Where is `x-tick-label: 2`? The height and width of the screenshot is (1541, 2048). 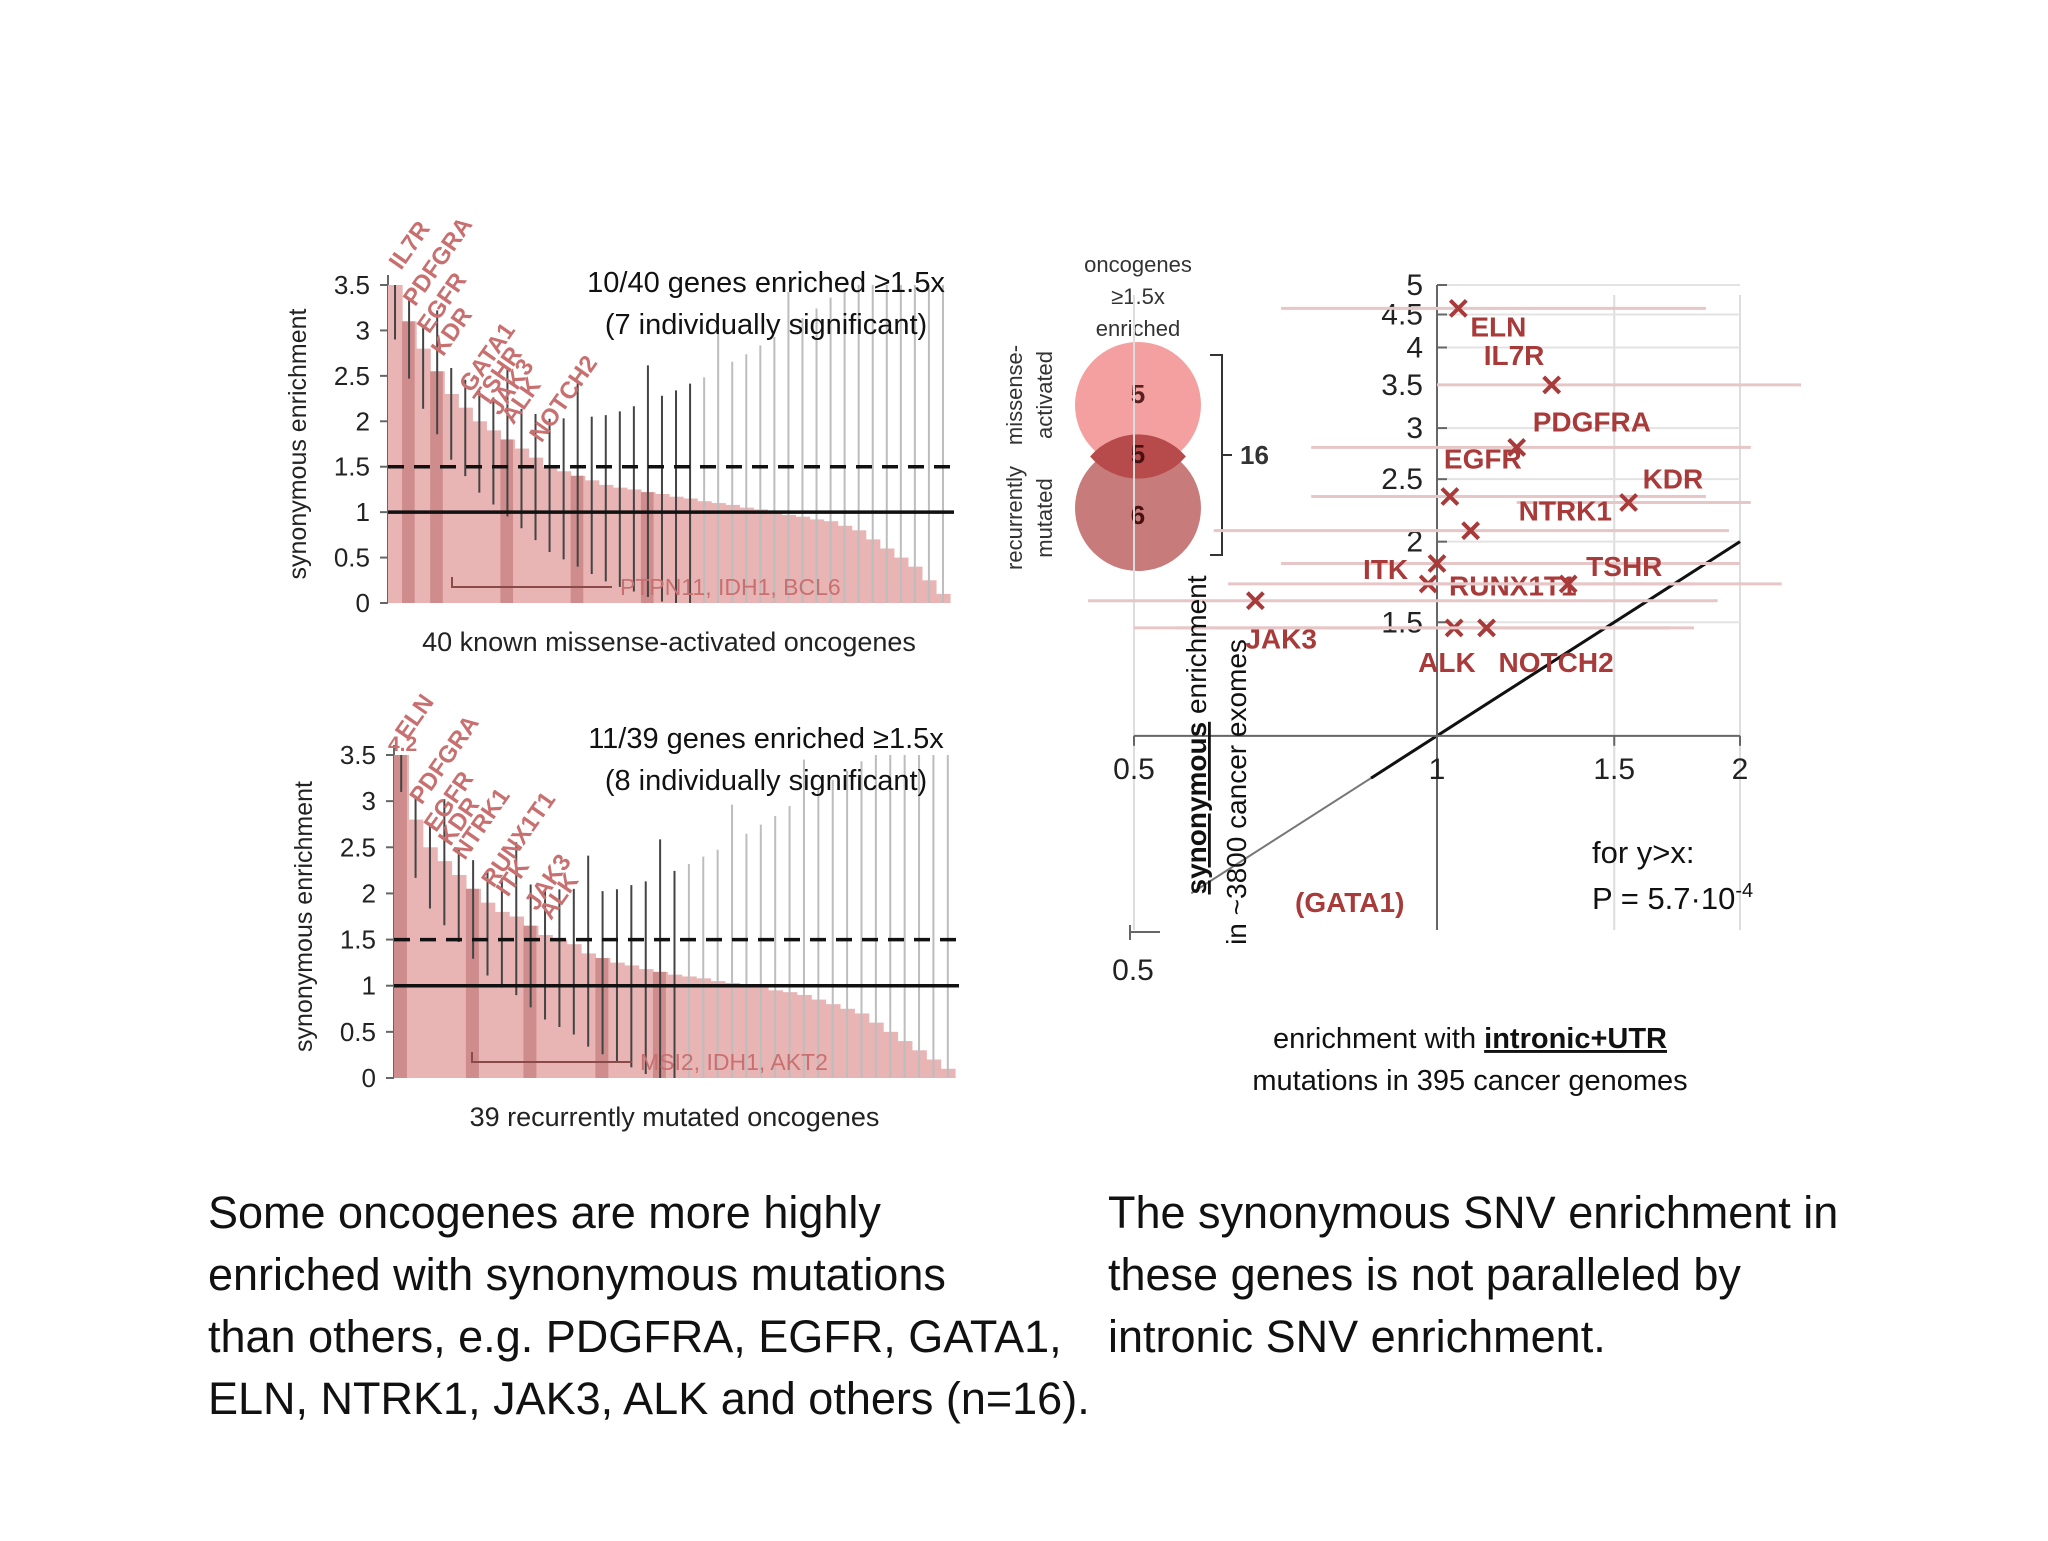 x-tick-label: 2 is located at coordinates (1740, 769).